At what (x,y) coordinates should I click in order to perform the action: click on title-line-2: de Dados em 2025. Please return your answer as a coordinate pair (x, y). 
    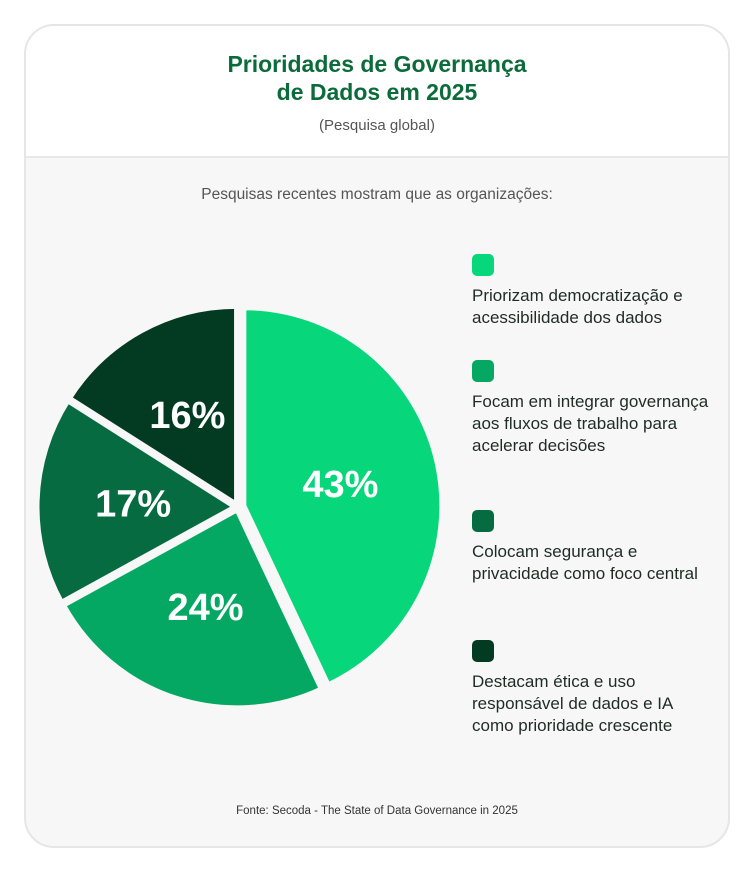
    Looking at the image, I should click on (377, 92).